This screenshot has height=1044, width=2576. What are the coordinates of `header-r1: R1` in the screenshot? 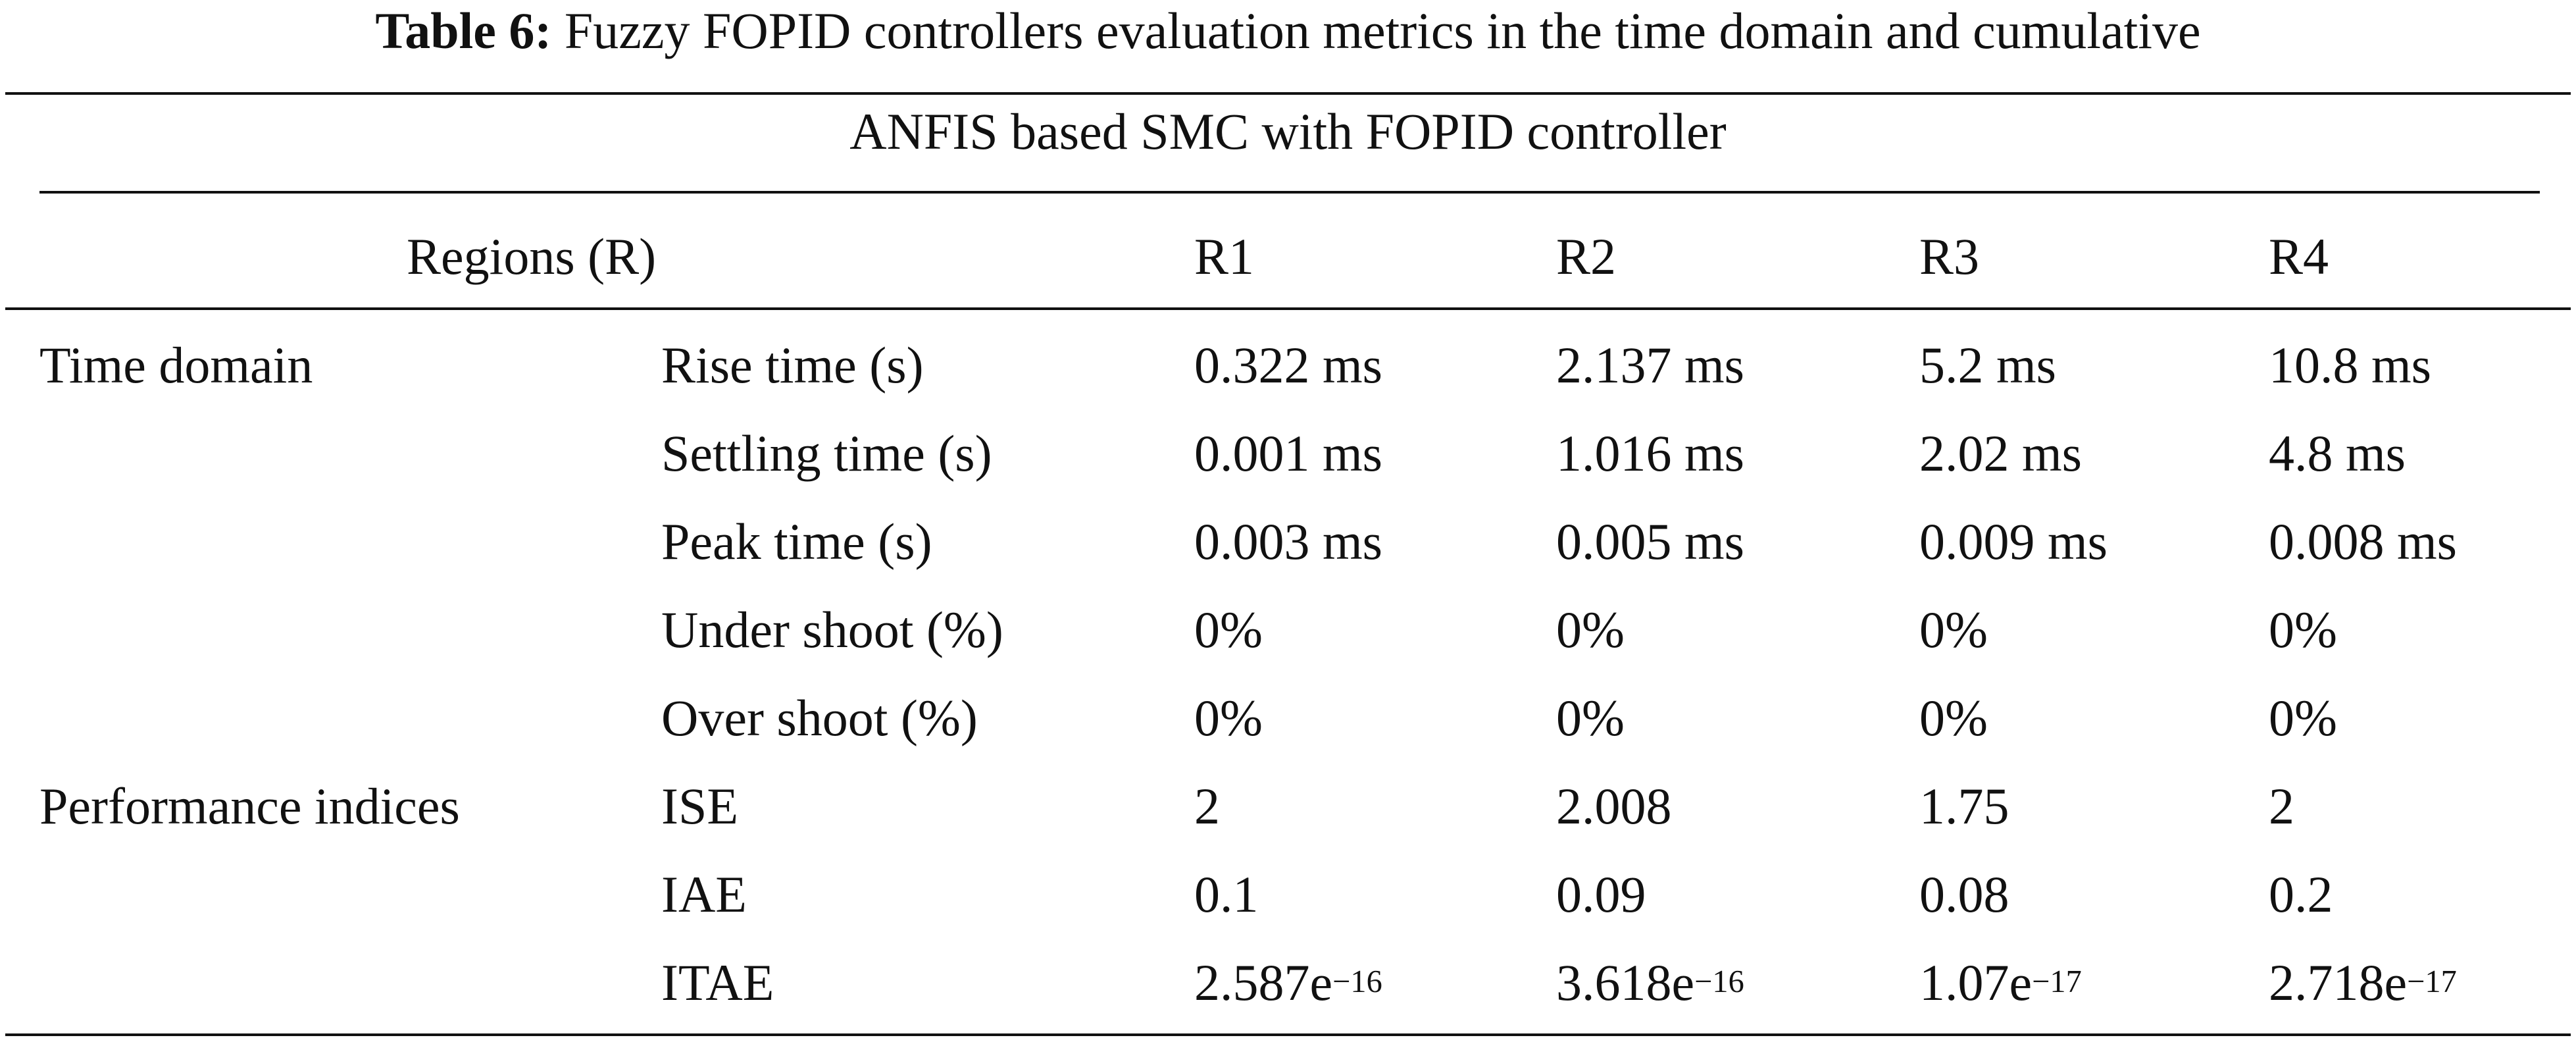 It's located at (1224, 256).